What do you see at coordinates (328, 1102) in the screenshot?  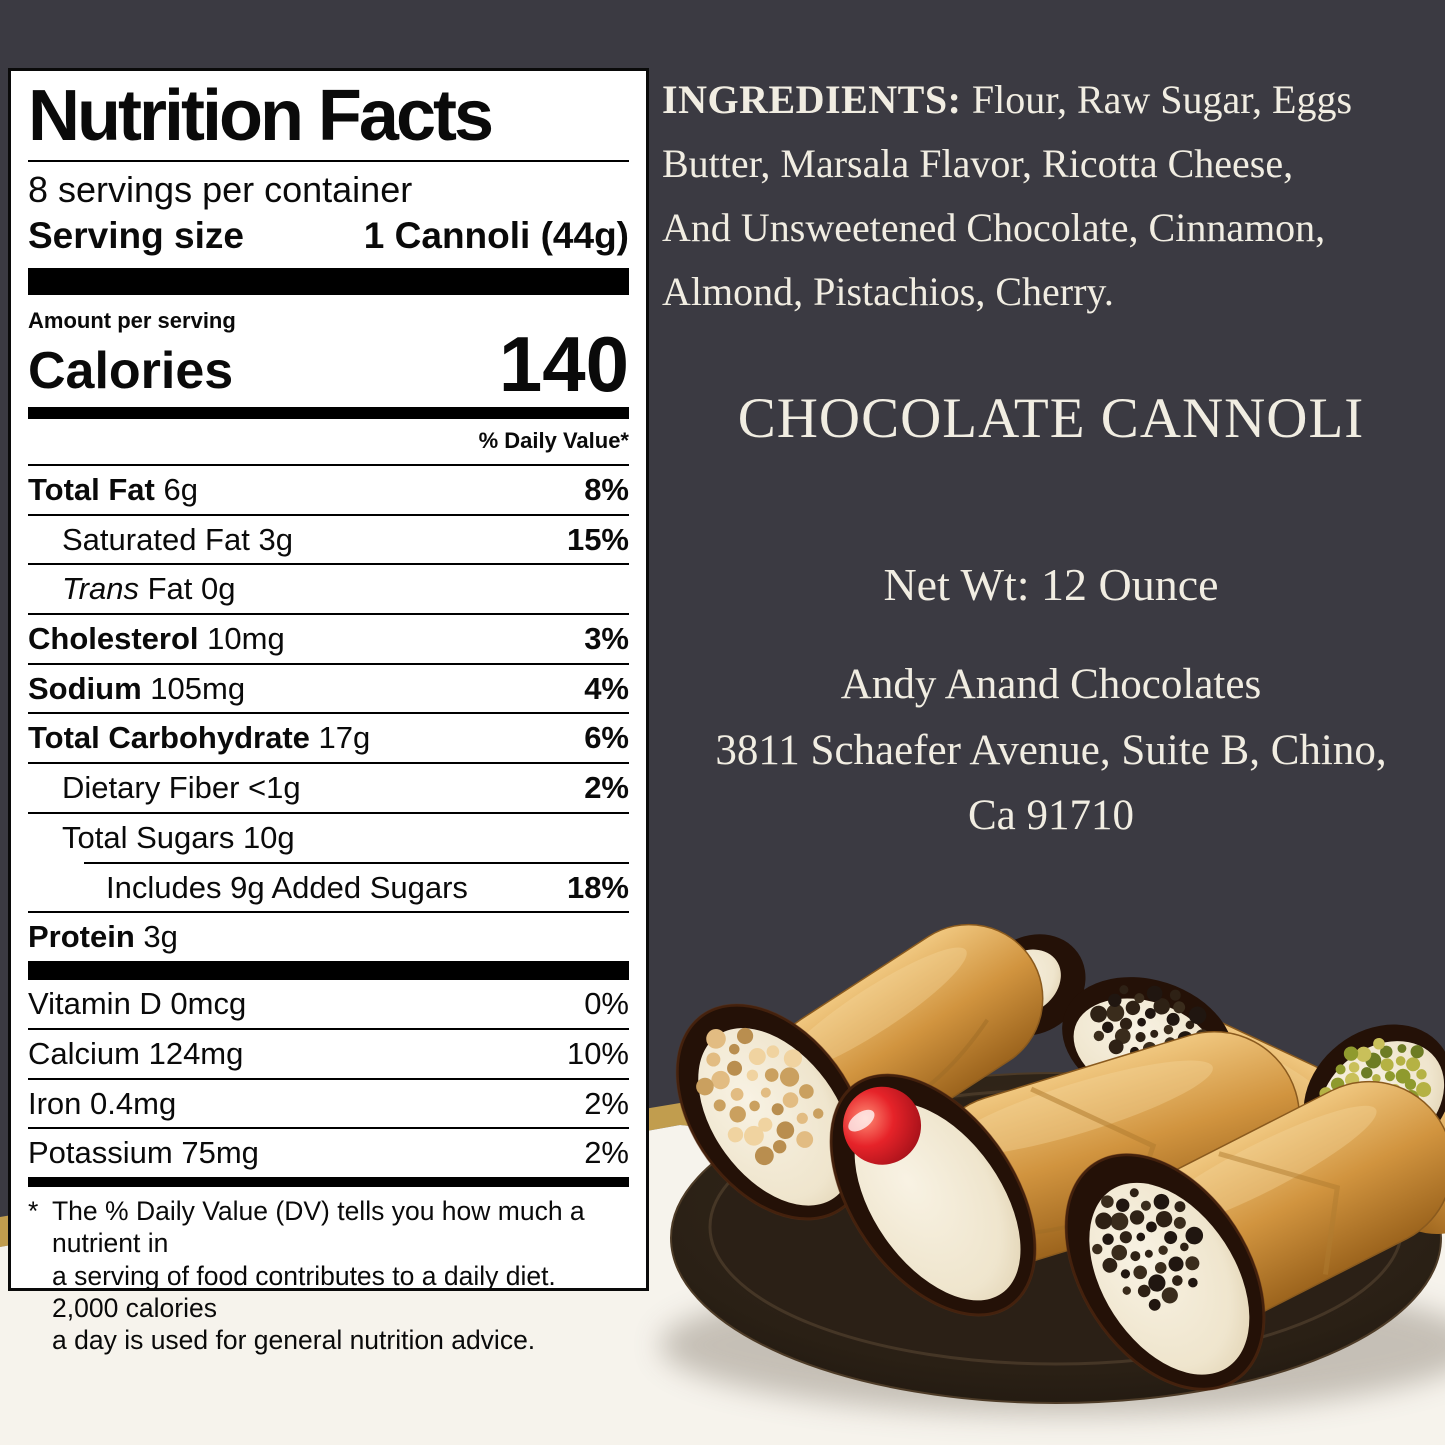 I see `nutrient-row: Iron 0.4mg 2%` at bounding box center [328, 1102].